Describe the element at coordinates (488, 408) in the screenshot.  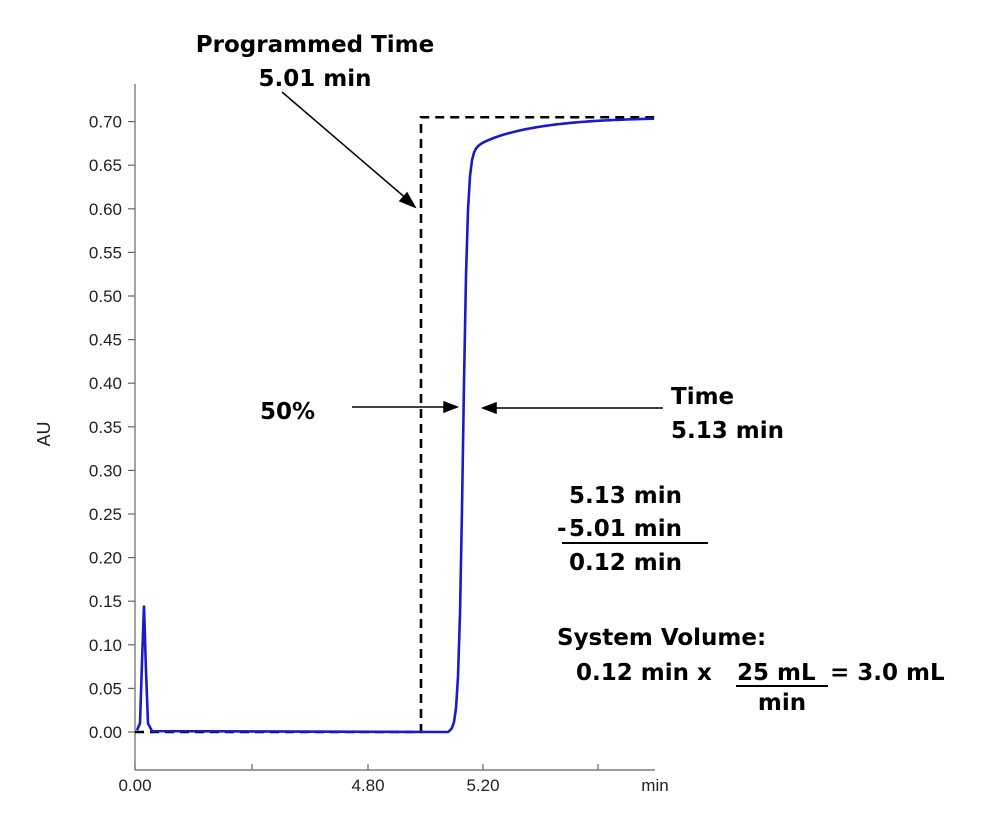
I see `time-arrowhead` at that location.